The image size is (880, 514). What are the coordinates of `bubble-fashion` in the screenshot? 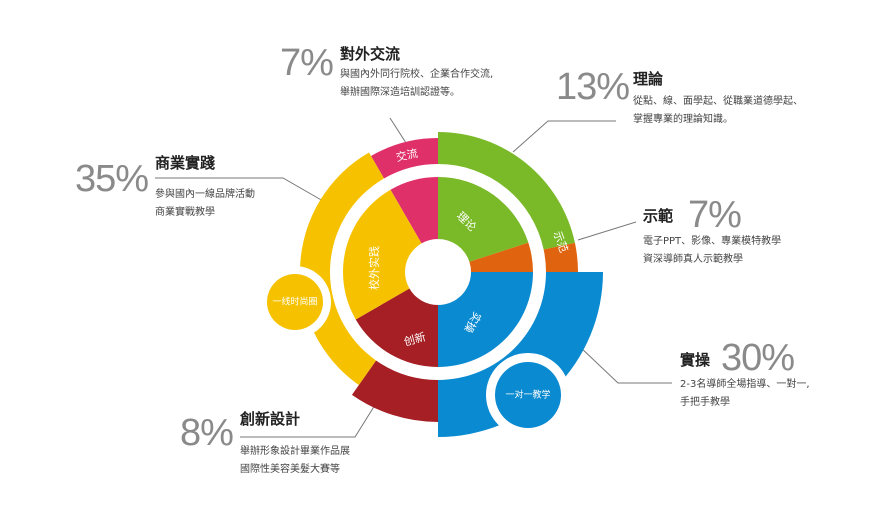 It's located at (295, 302).